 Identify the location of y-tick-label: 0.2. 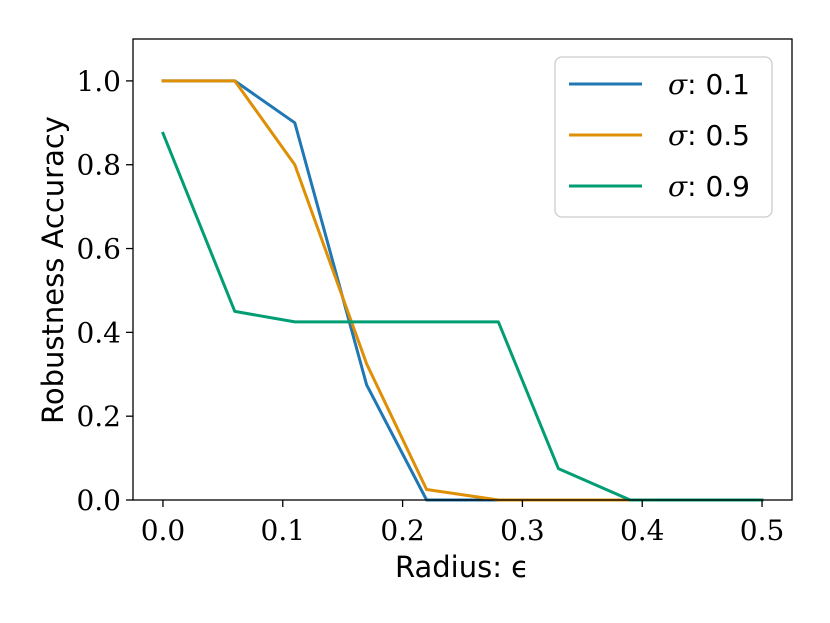
(98, 416).